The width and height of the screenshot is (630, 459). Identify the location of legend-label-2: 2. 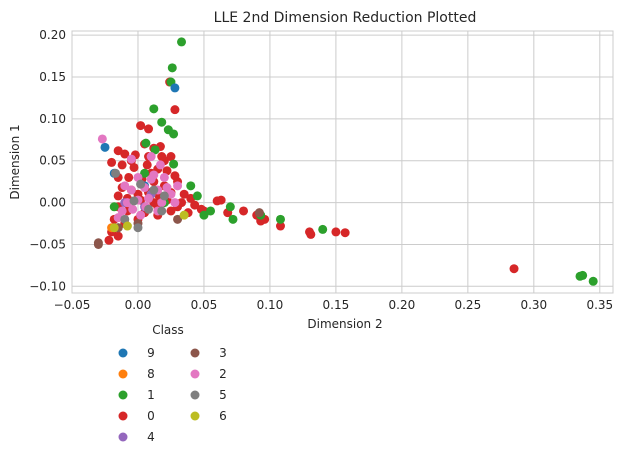
(223, 374).